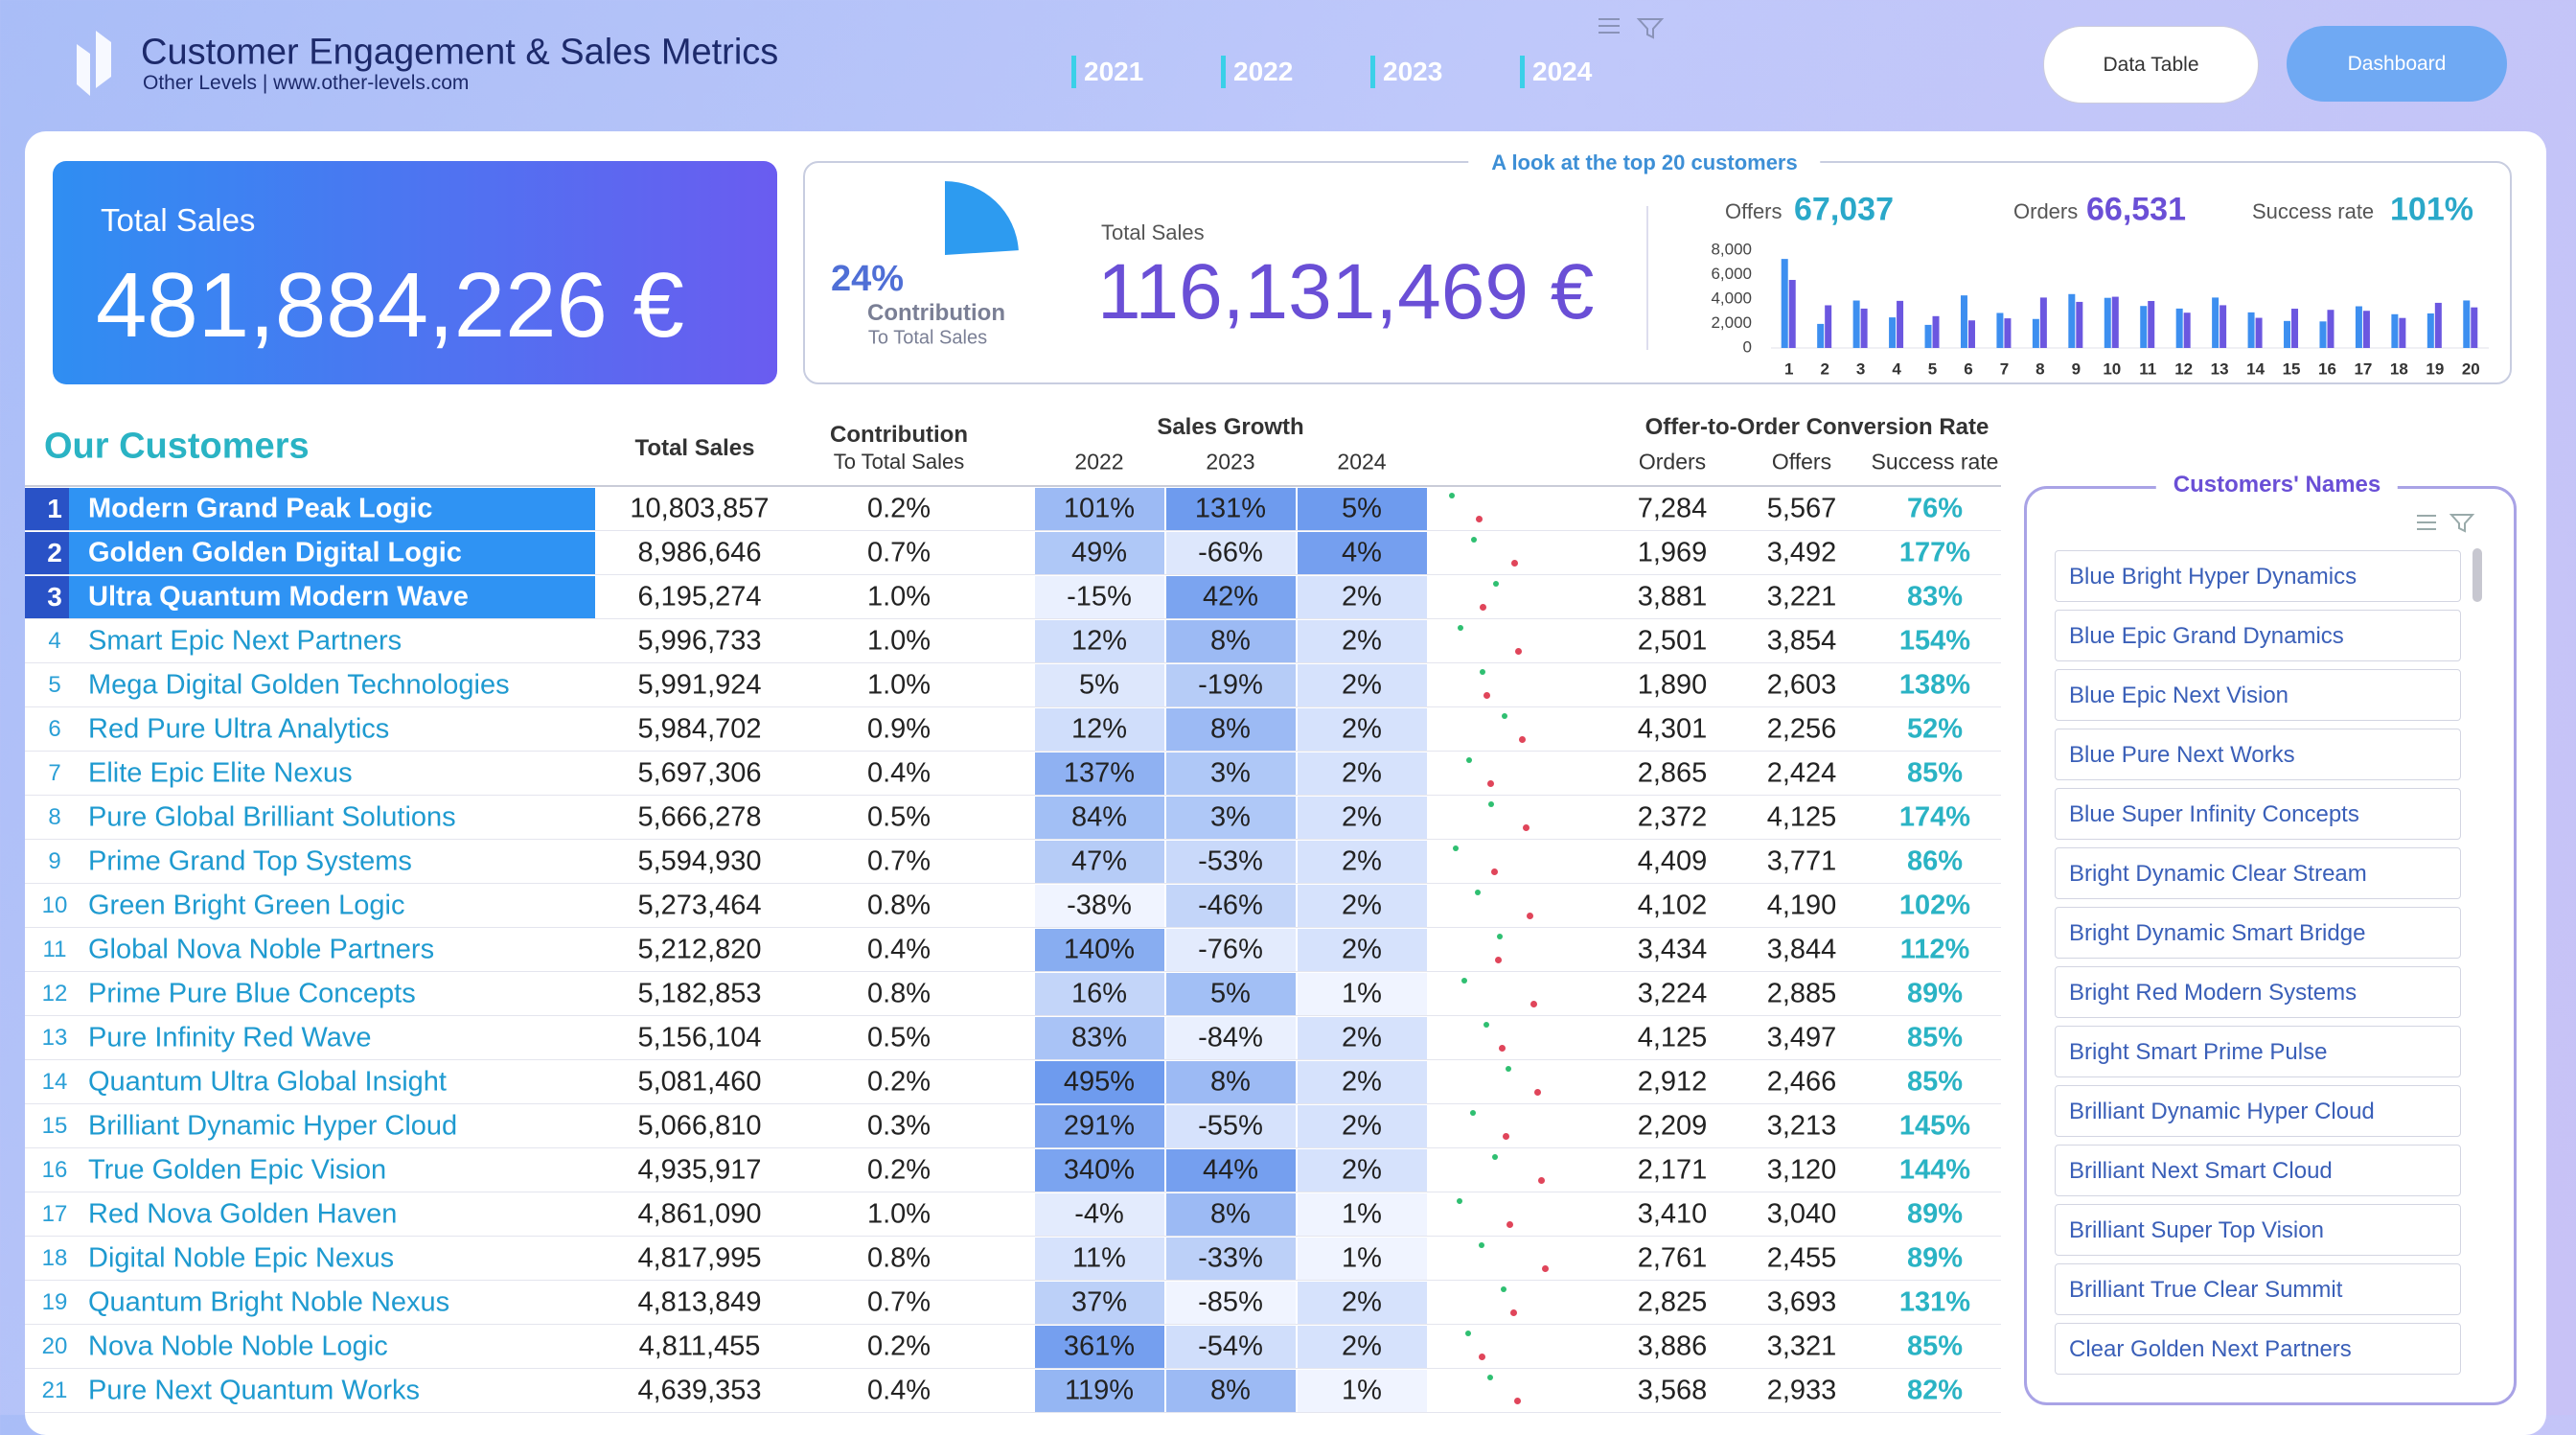 The height and width of the screenshot is (1435, 2576). What do you see at coordinates (1935, 993) in the screenshot?
I see `cell: 89%` at bounding box center [1935, 993].